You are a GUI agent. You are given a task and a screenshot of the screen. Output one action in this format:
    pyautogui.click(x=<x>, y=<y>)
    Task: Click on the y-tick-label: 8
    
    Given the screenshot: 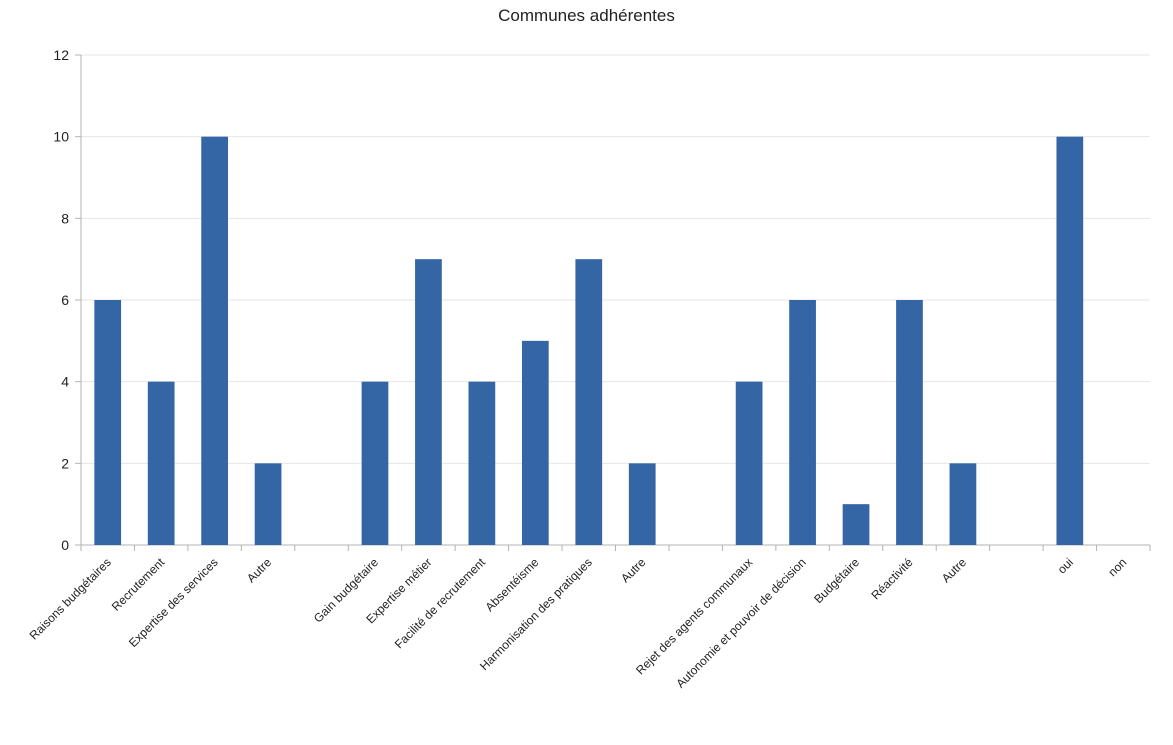 What is the action you would take?
    pyautogui.click(x=65, y=218)
    